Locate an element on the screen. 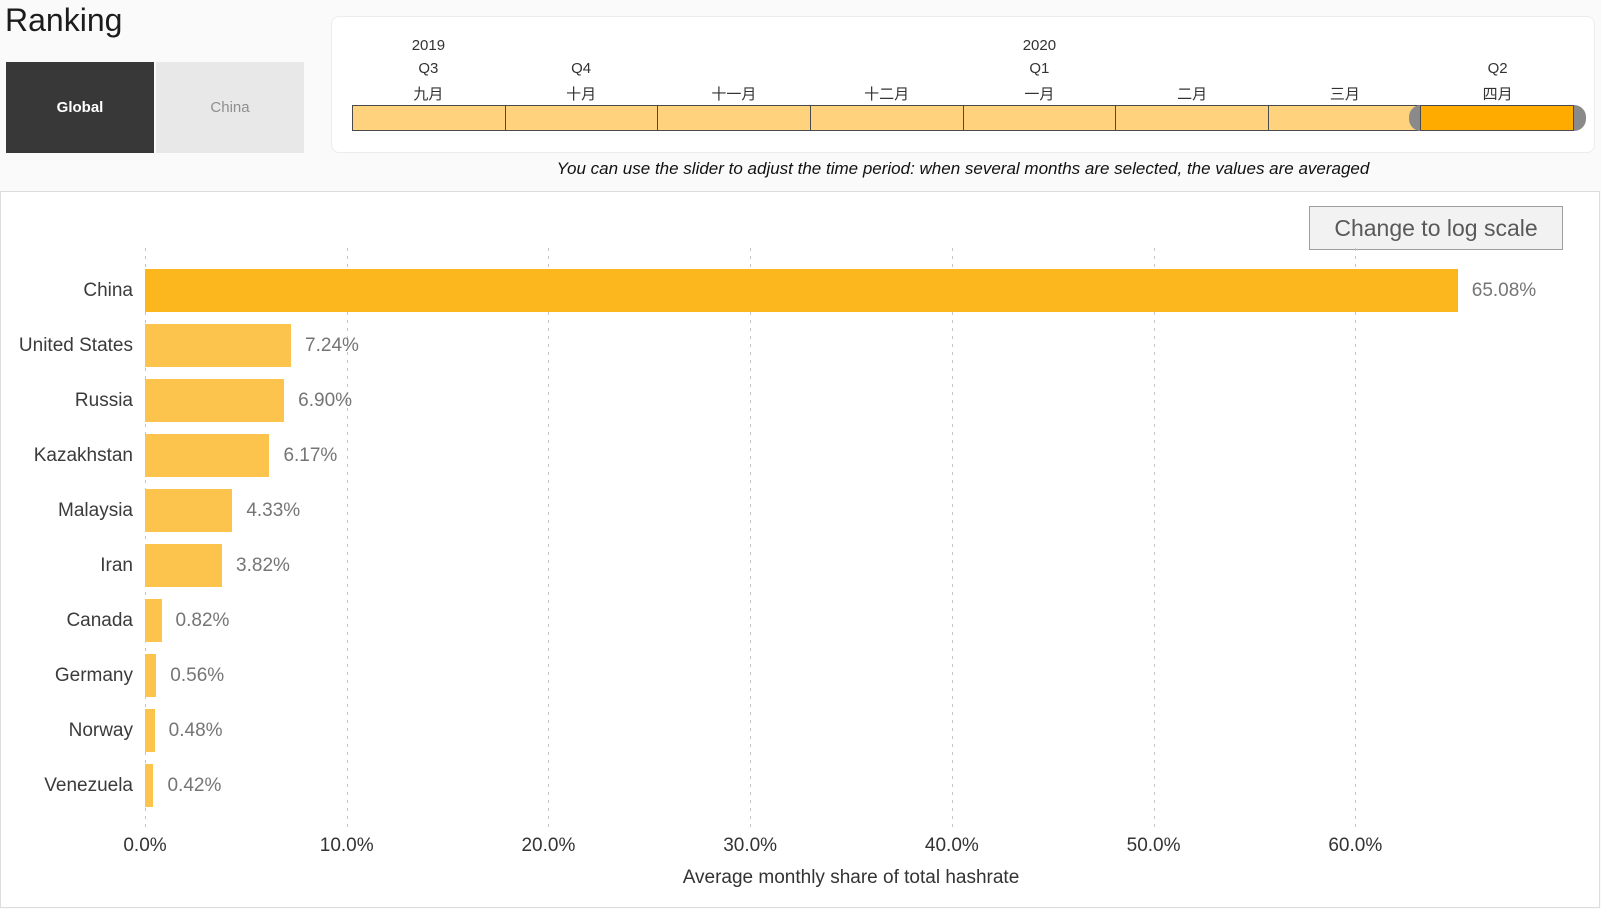 The height and width of the screenshot is (909, 1601). country-label: Germany is located at coordinates (93, 675).